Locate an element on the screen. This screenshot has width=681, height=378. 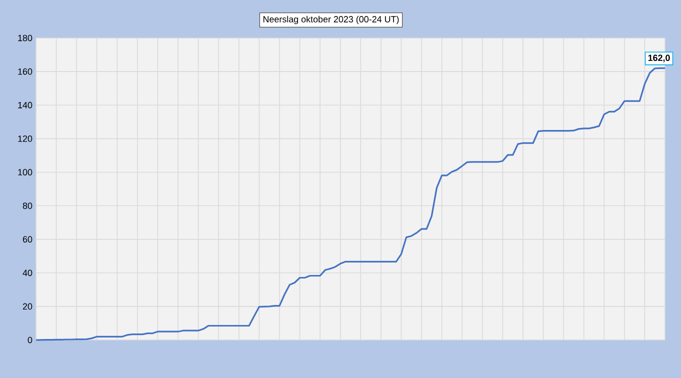
y-tick-label: 120 is located at coordinates (25, 138).